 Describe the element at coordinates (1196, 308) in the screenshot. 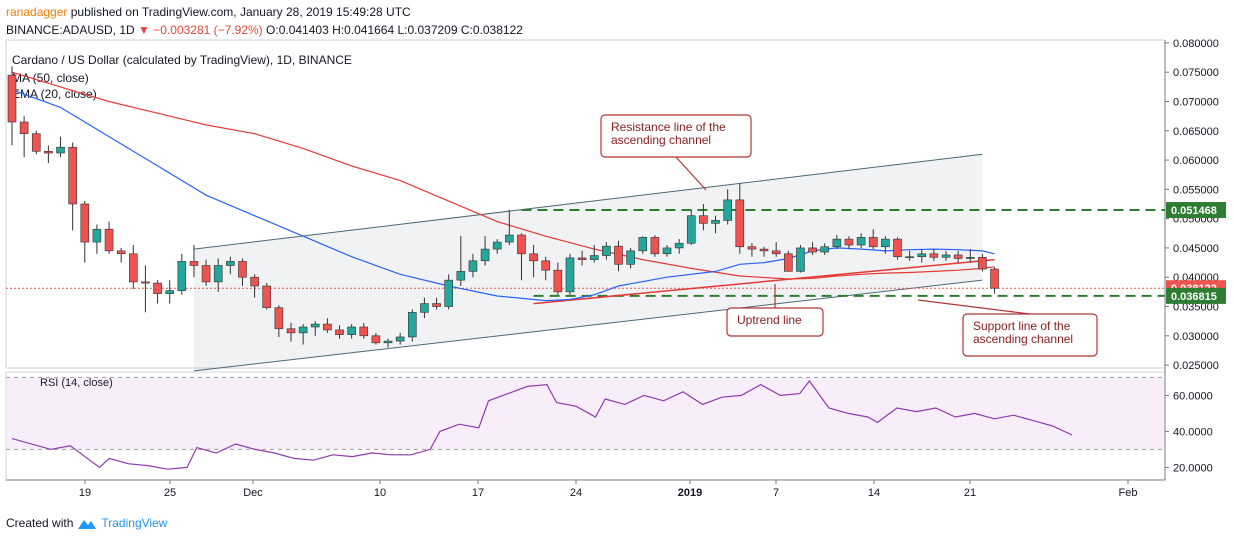

I see `price-tick-label: 0.035000` at that location.